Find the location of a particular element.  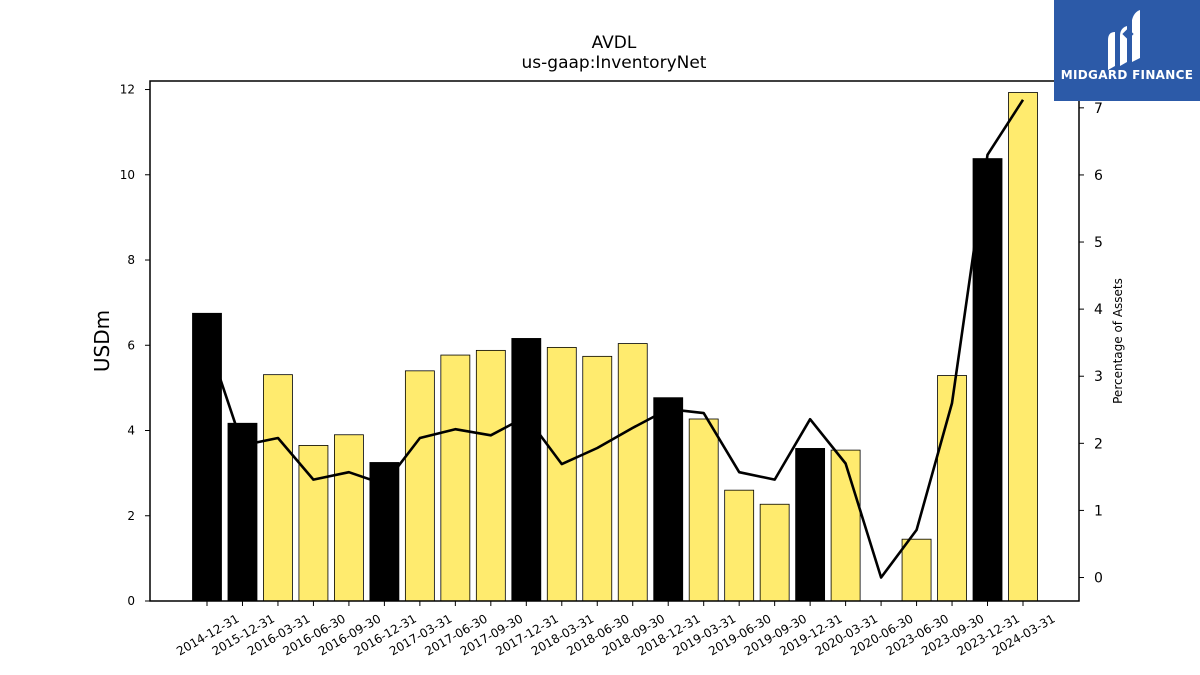

ytick-label: 2 is located at coordinates (131, 516).